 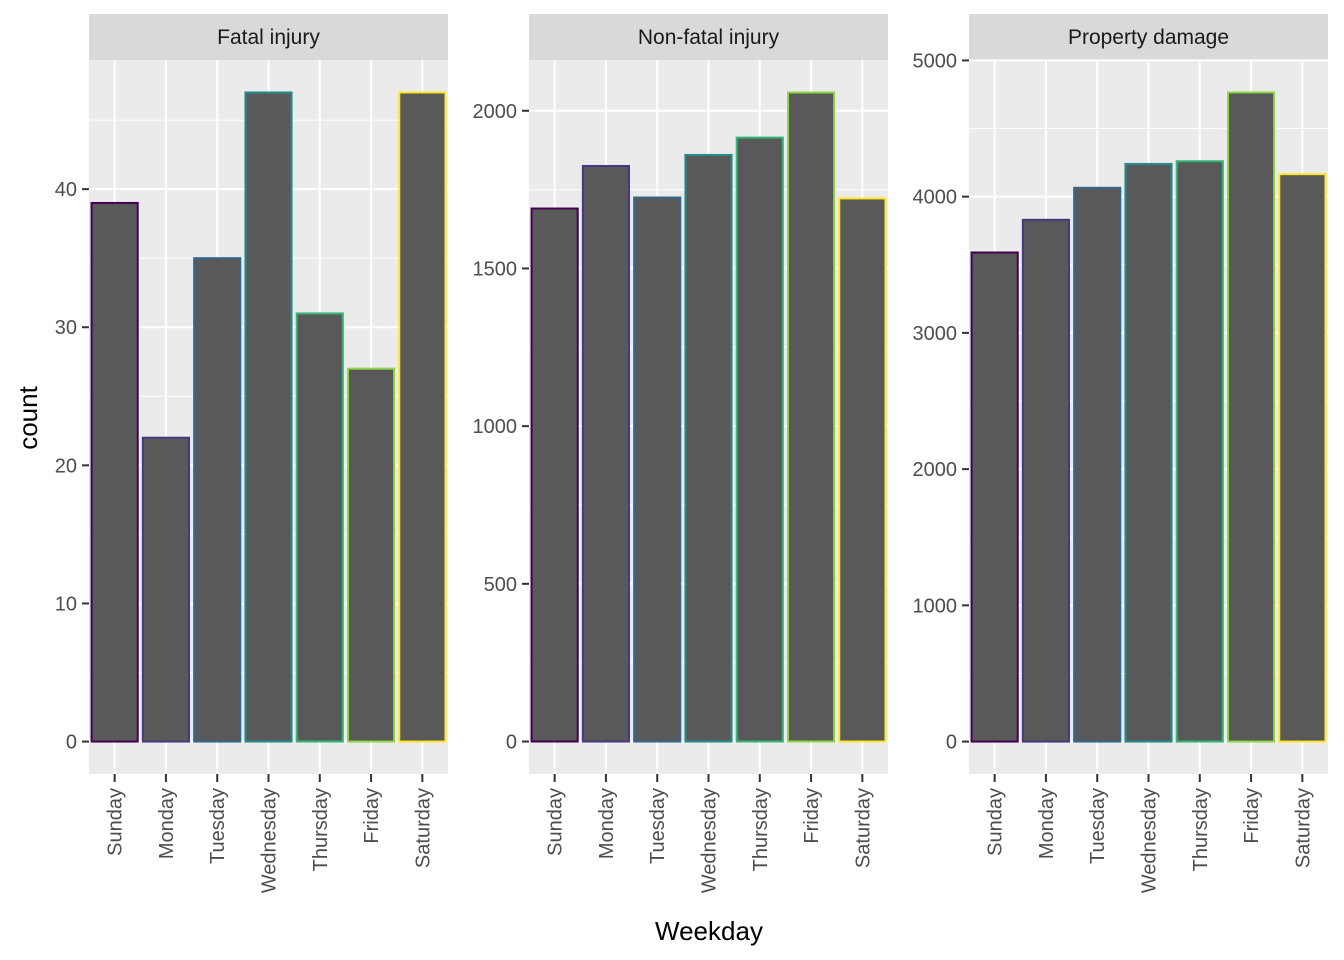 I want to click on y-tick-label: 40, so click(x=66, y=190).